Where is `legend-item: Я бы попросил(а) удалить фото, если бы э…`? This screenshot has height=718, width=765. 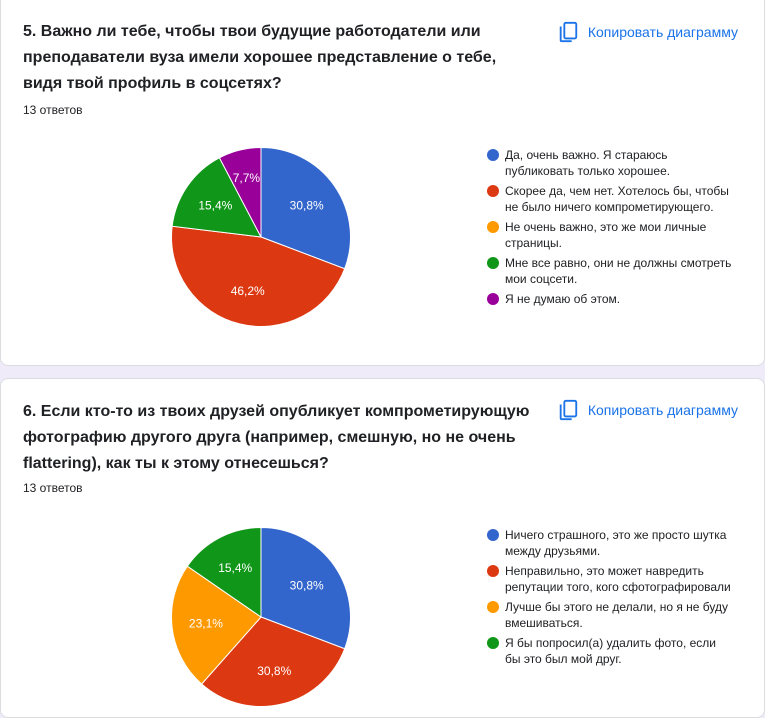
legend-item: Я бы попросил(а) удалить фото, если бы э… is located at coordinates (609, 651).